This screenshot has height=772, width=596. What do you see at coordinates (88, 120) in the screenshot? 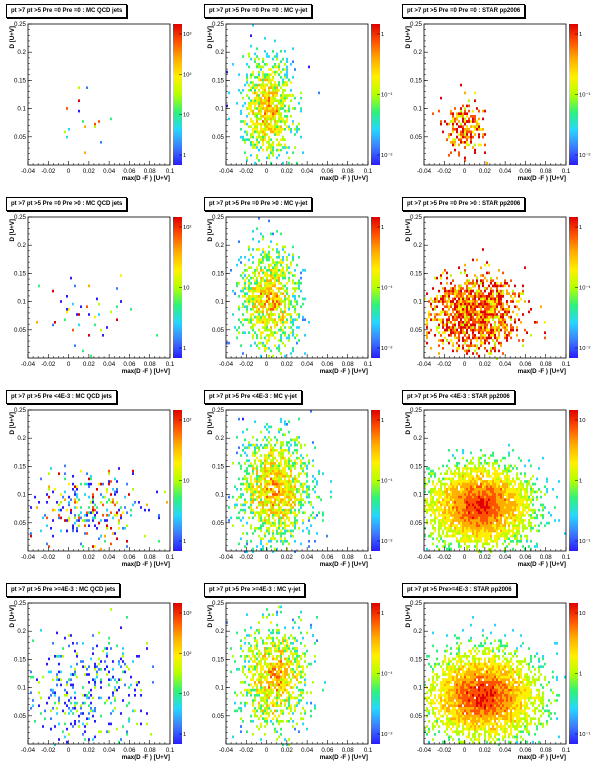
I see `heatmap-cells` at bounding box center [88, 120].